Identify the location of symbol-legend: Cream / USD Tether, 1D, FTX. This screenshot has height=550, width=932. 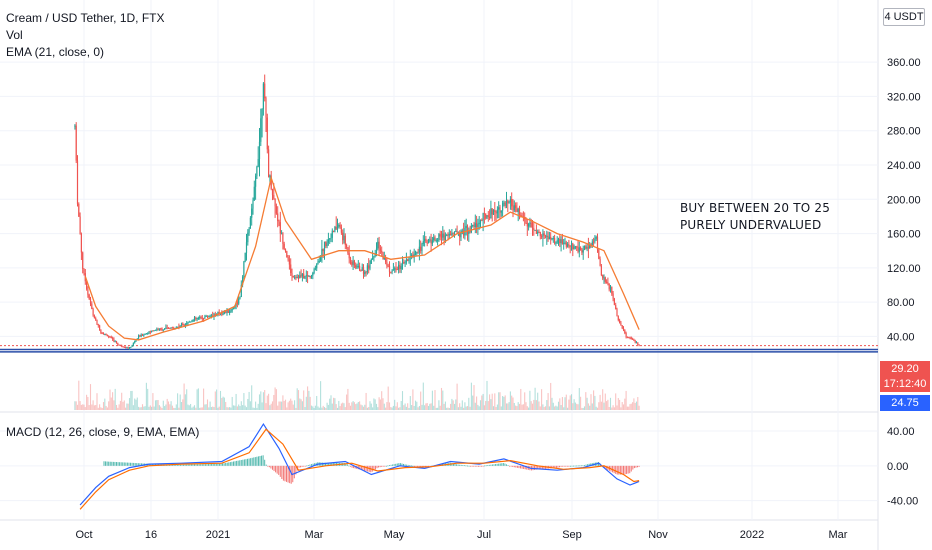
(85, 18).